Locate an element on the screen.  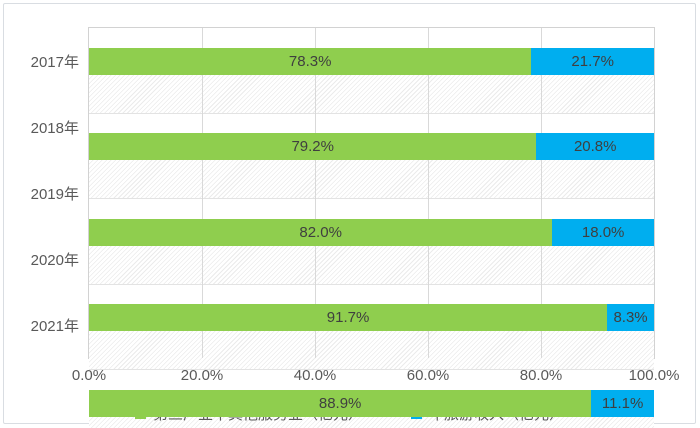
y-axis-label: 2017年 is located at coordinates (54, 62).